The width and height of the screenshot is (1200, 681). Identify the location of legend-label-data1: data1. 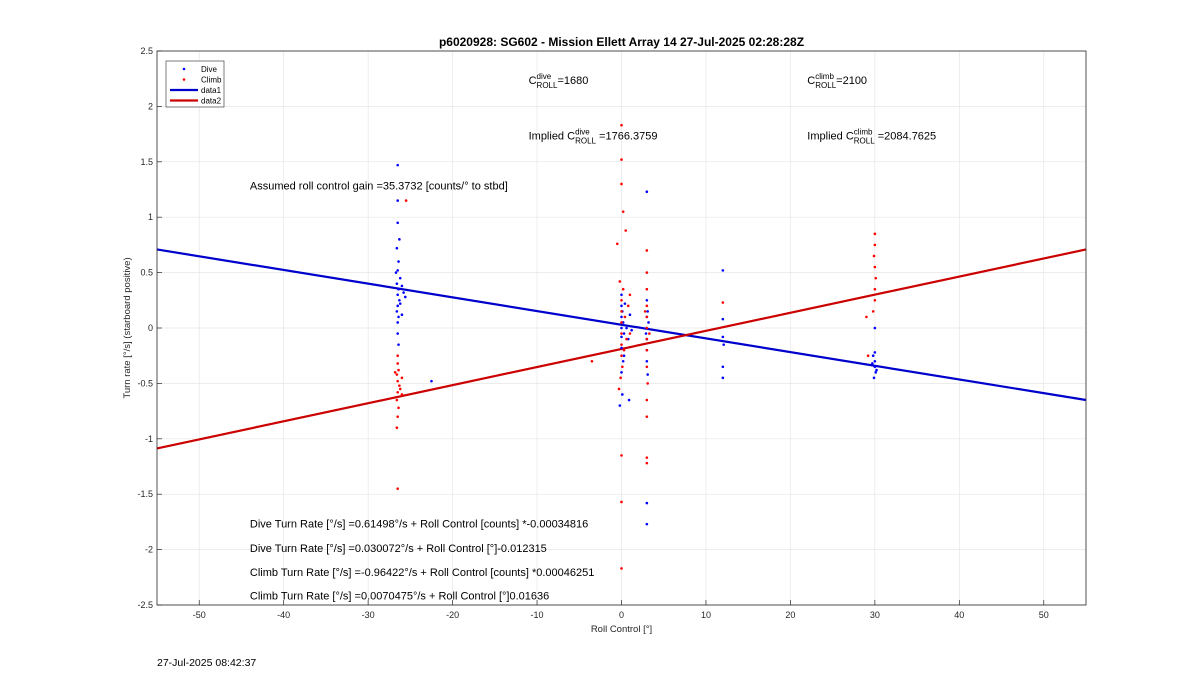
(211, 90).